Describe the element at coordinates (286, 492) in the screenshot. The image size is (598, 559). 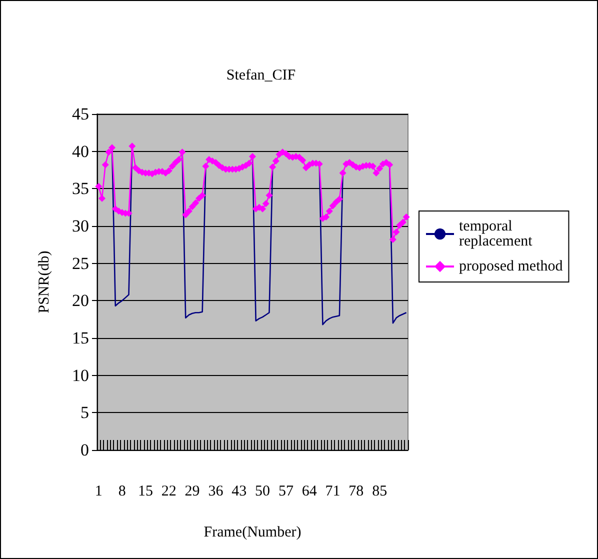
I see `x-tick-label: 57` at that location.